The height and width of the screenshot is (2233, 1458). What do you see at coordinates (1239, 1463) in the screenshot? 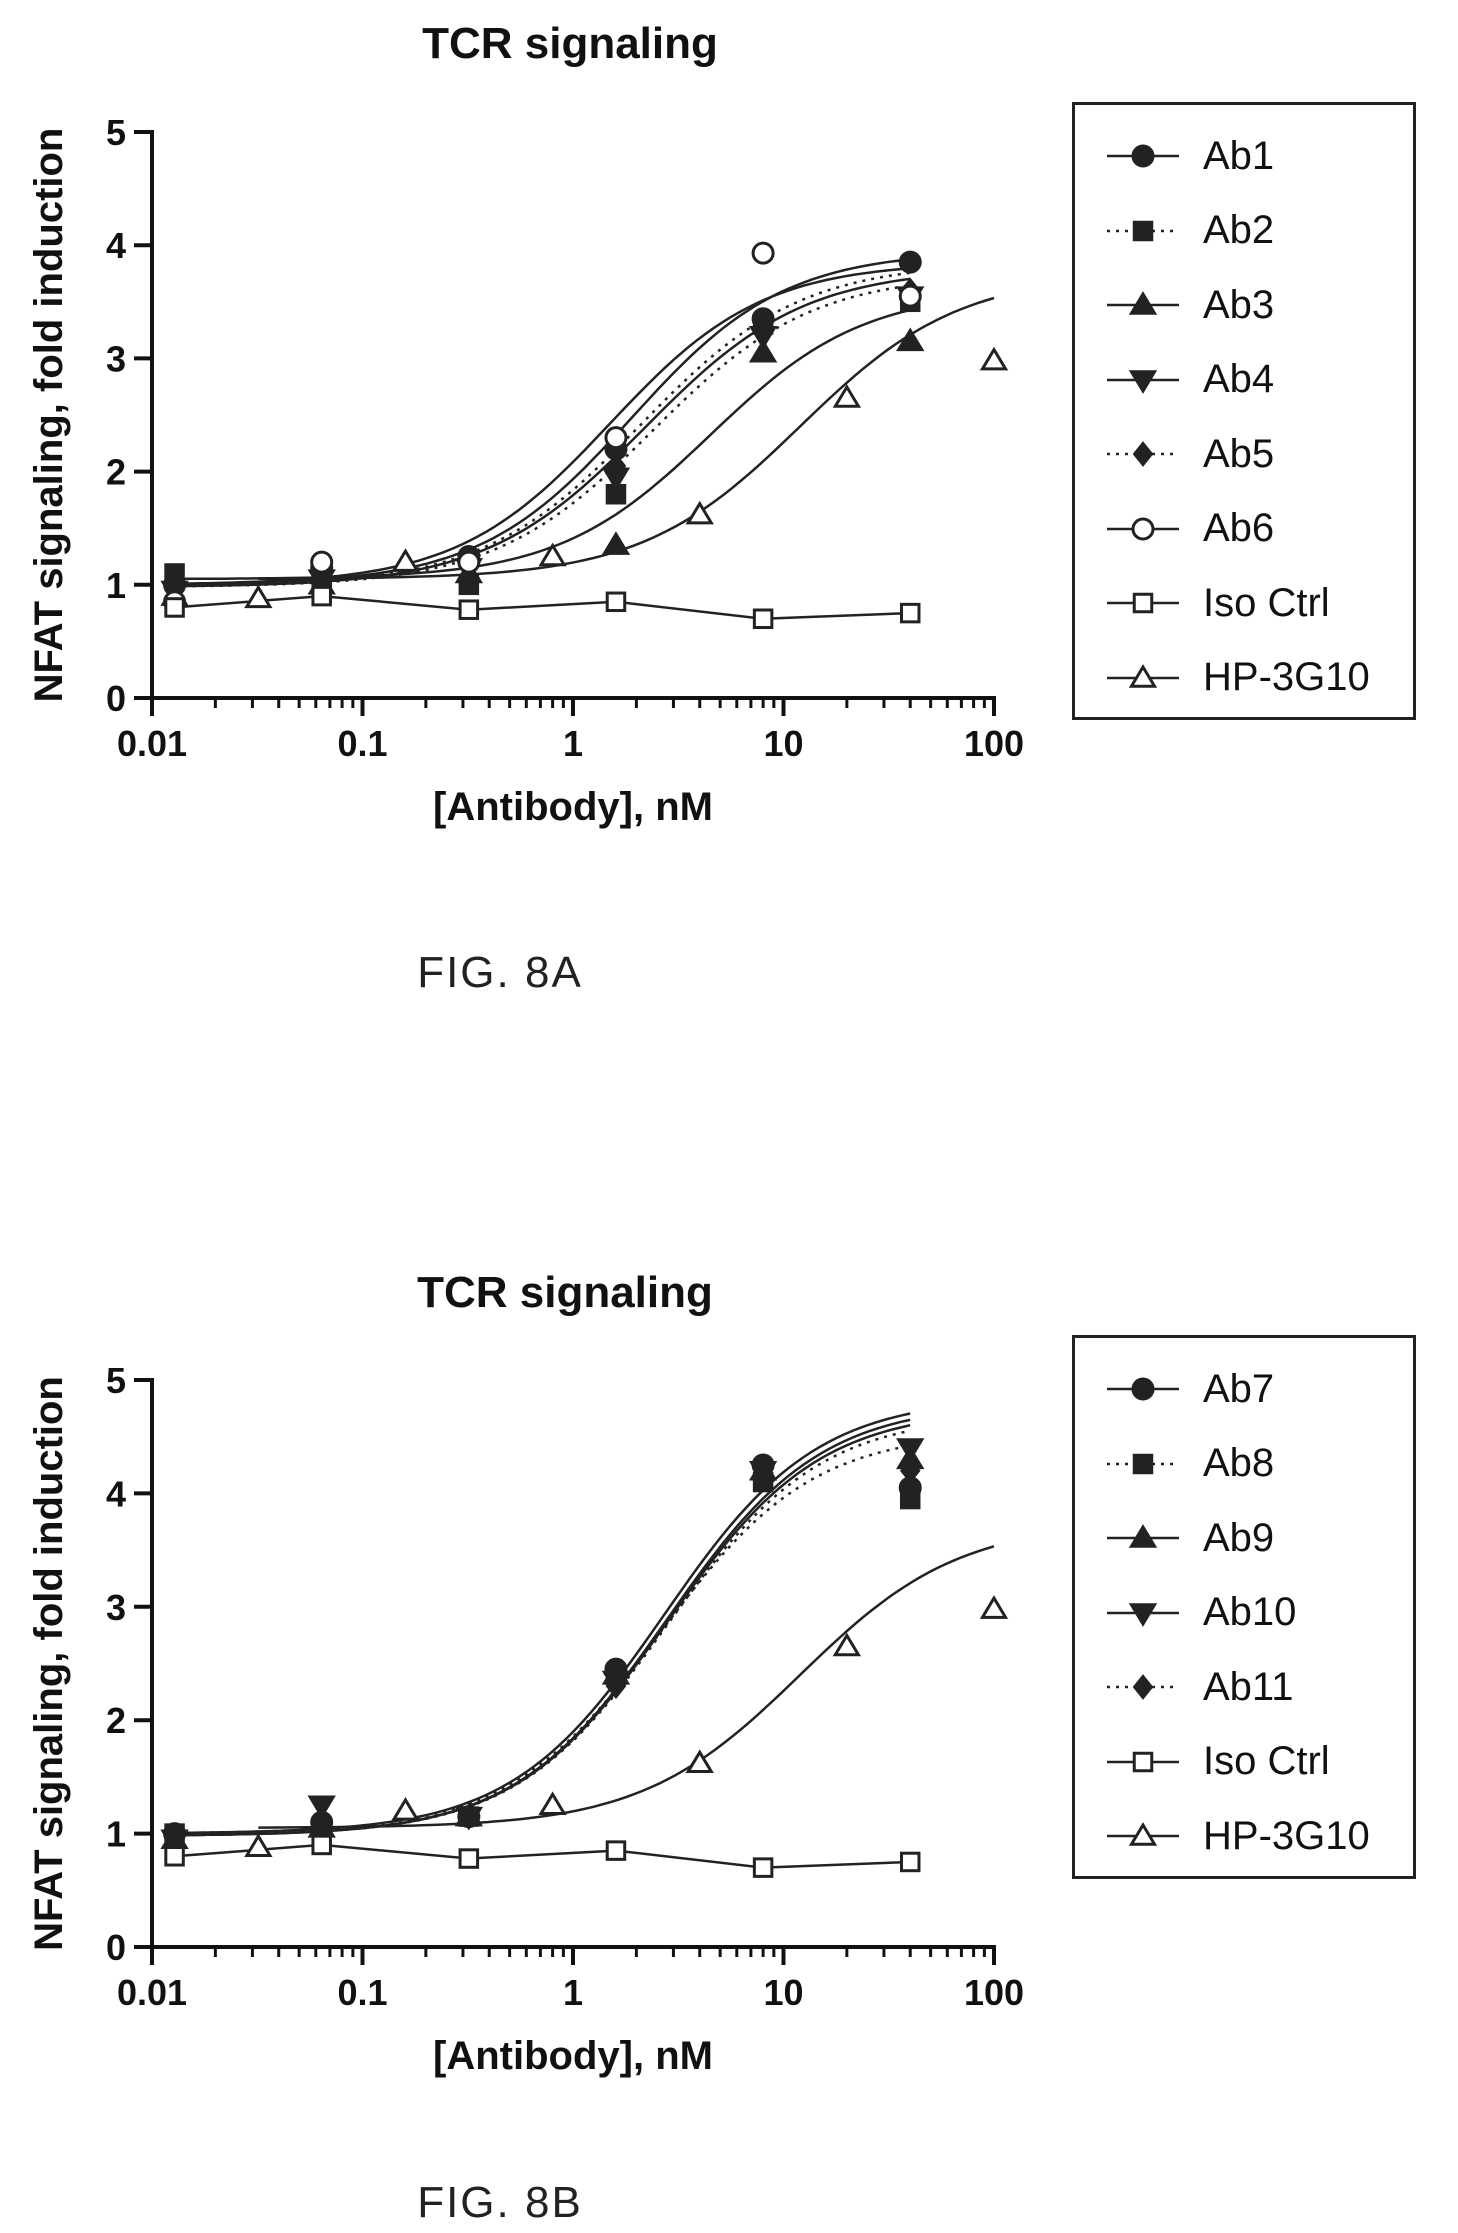
I see `legend-label: Ab8` at bounding box center [1239, 1463].